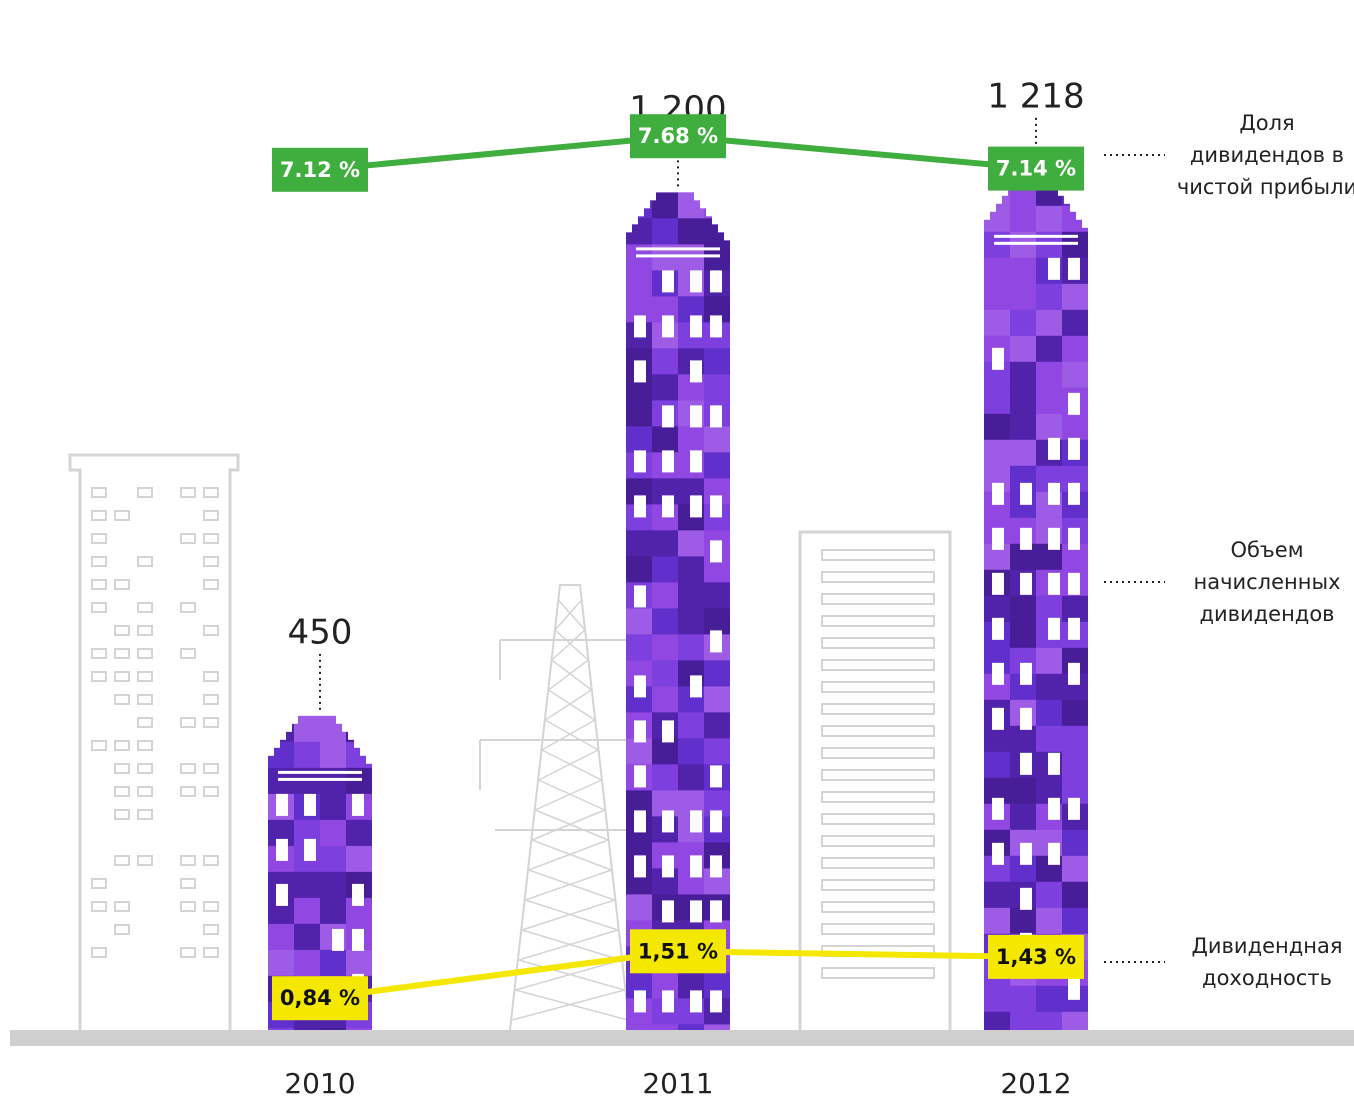 Image resolution: width=1354 pixels, height=1099 pixels. I want to click on point-label: 1,43 %, so click(1036, 957).